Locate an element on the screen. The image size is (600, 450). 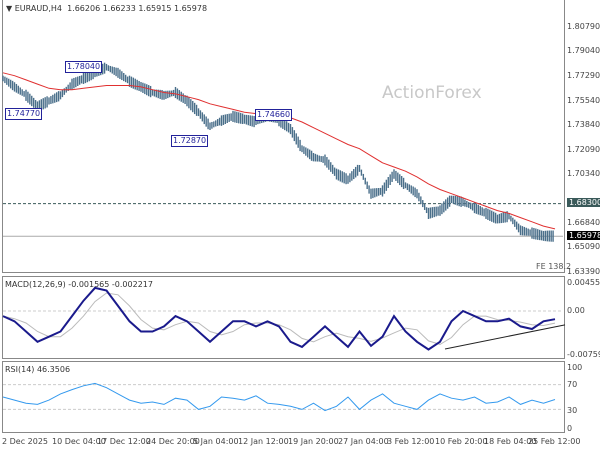
rsi-label: RSI(14) 46.3506 is located at coordinates (38, 369).